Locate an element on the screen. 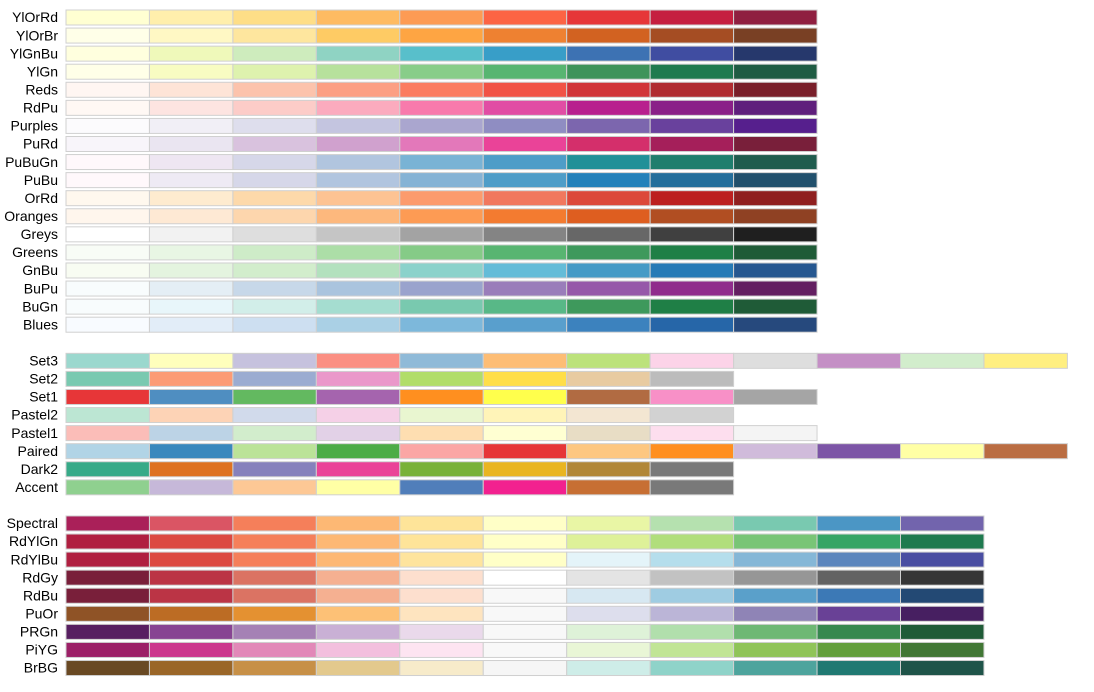 The height and width of the screenshot is (692, 1094). palette-row: Pastel2 is located at coordinates (373, 415).